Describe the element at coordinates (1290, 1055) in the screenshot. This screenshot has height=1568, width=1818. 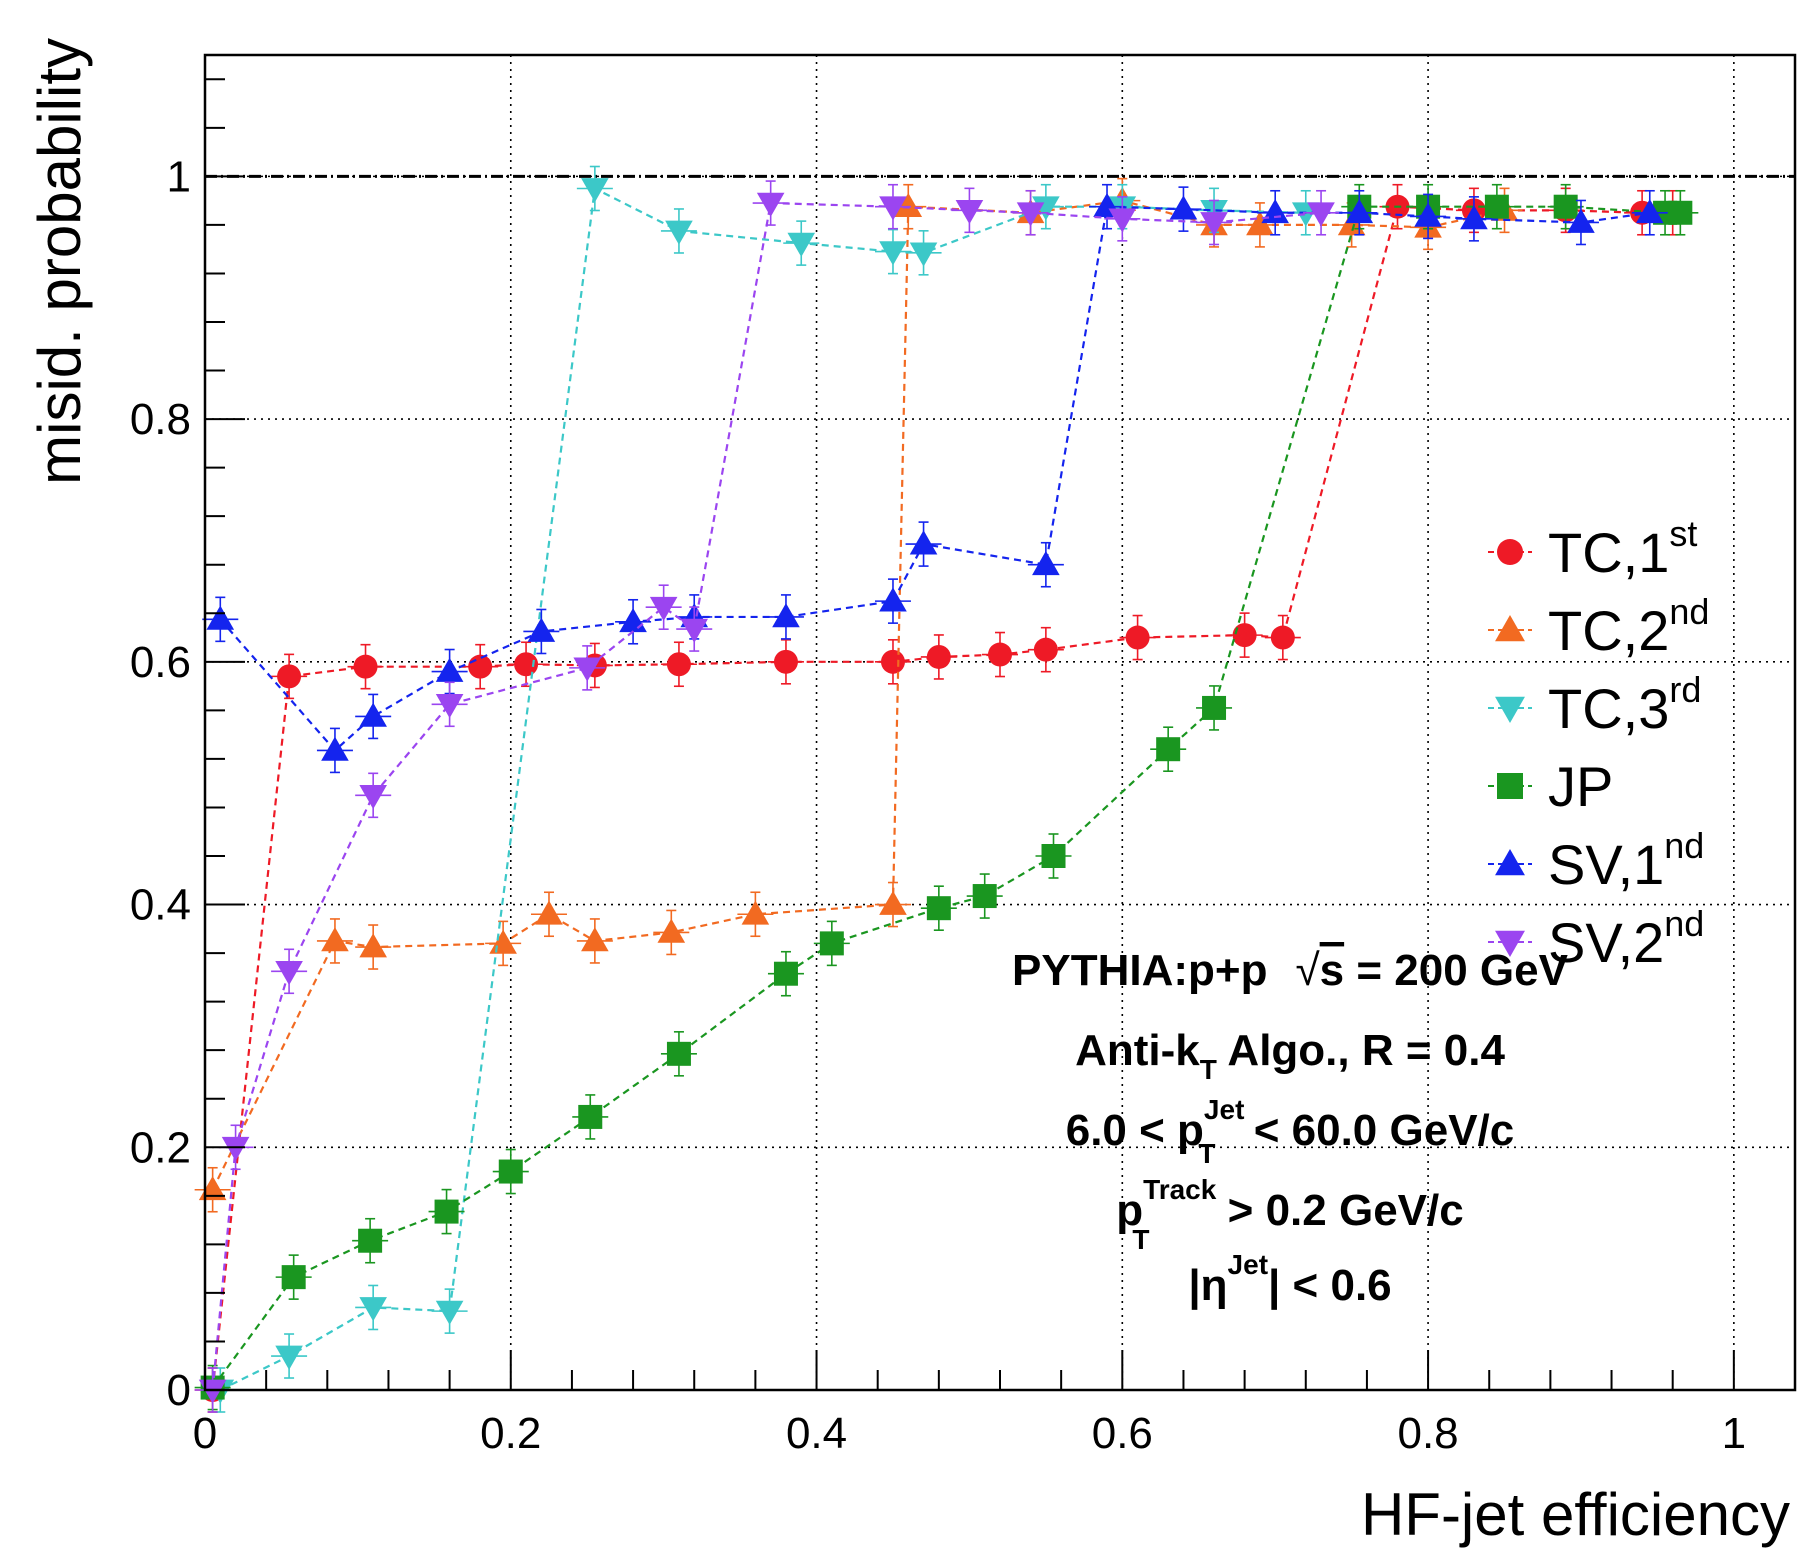
I see `annotation-line-2: Anti-kT Algo., R = 0.4` at that location.